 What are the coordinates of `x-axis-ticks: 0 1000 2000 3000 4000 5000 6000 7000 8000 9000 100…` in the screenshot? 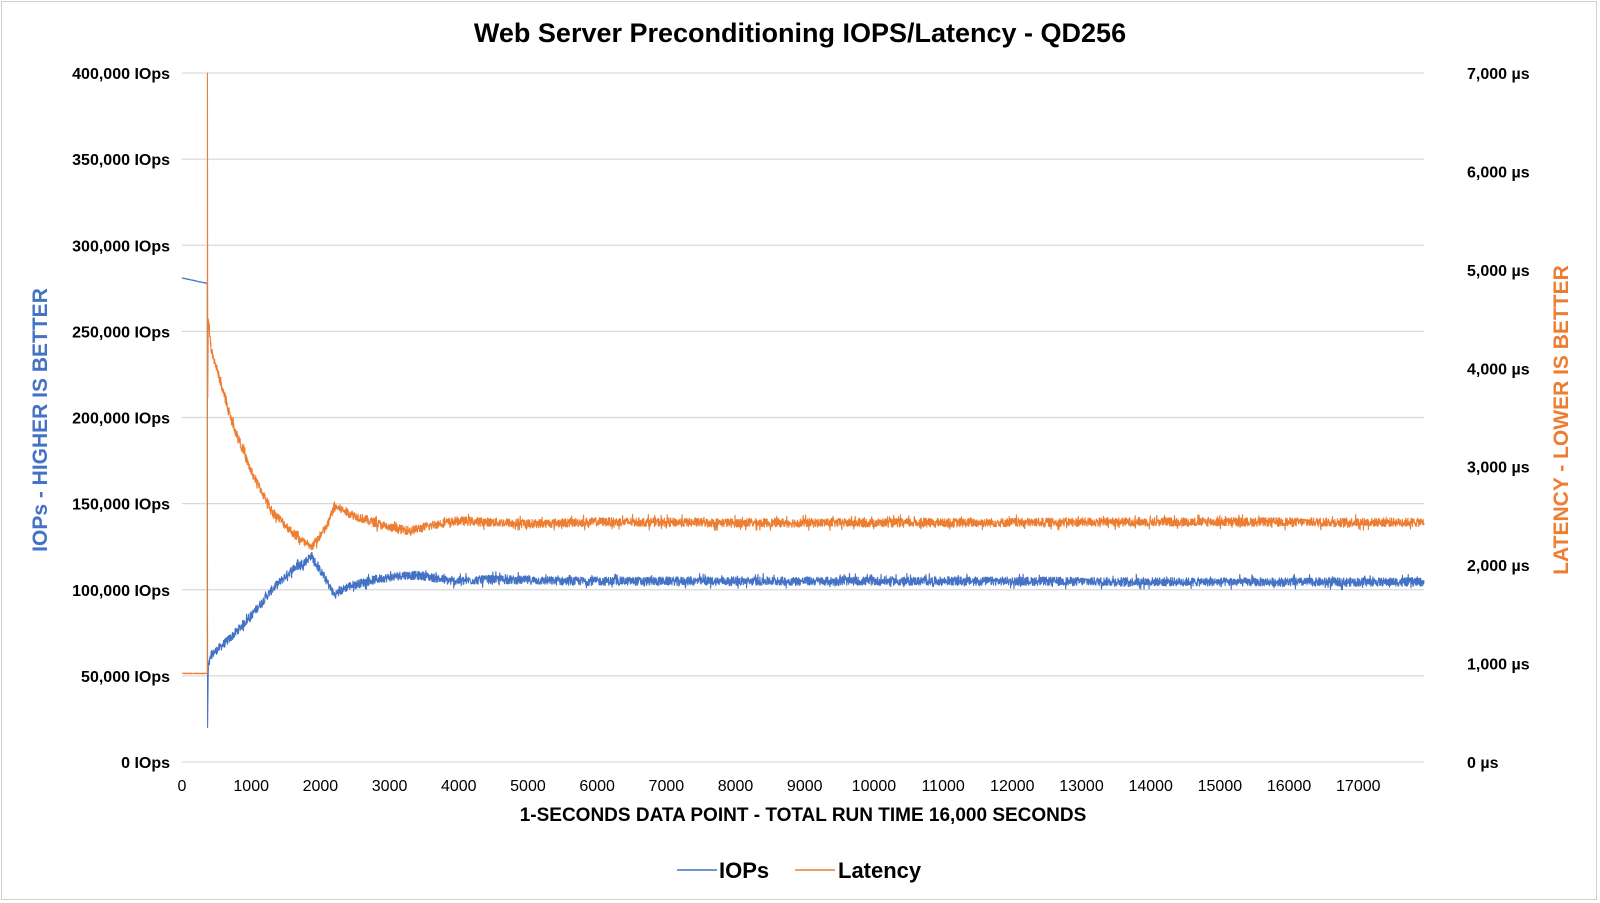 It's located at (779, 786).